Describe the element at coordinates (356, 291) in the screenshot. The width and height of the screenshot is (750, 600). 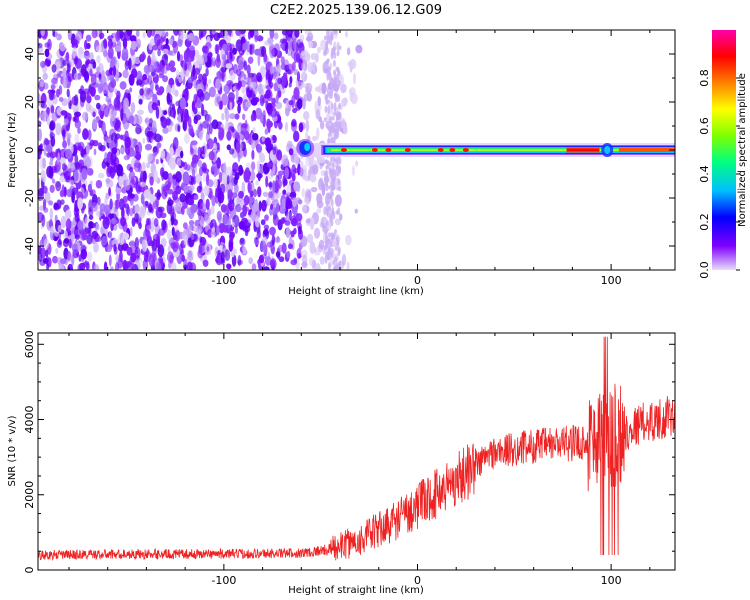
I see `spectrogram-x-label: Height of straight line (km)` at that location.